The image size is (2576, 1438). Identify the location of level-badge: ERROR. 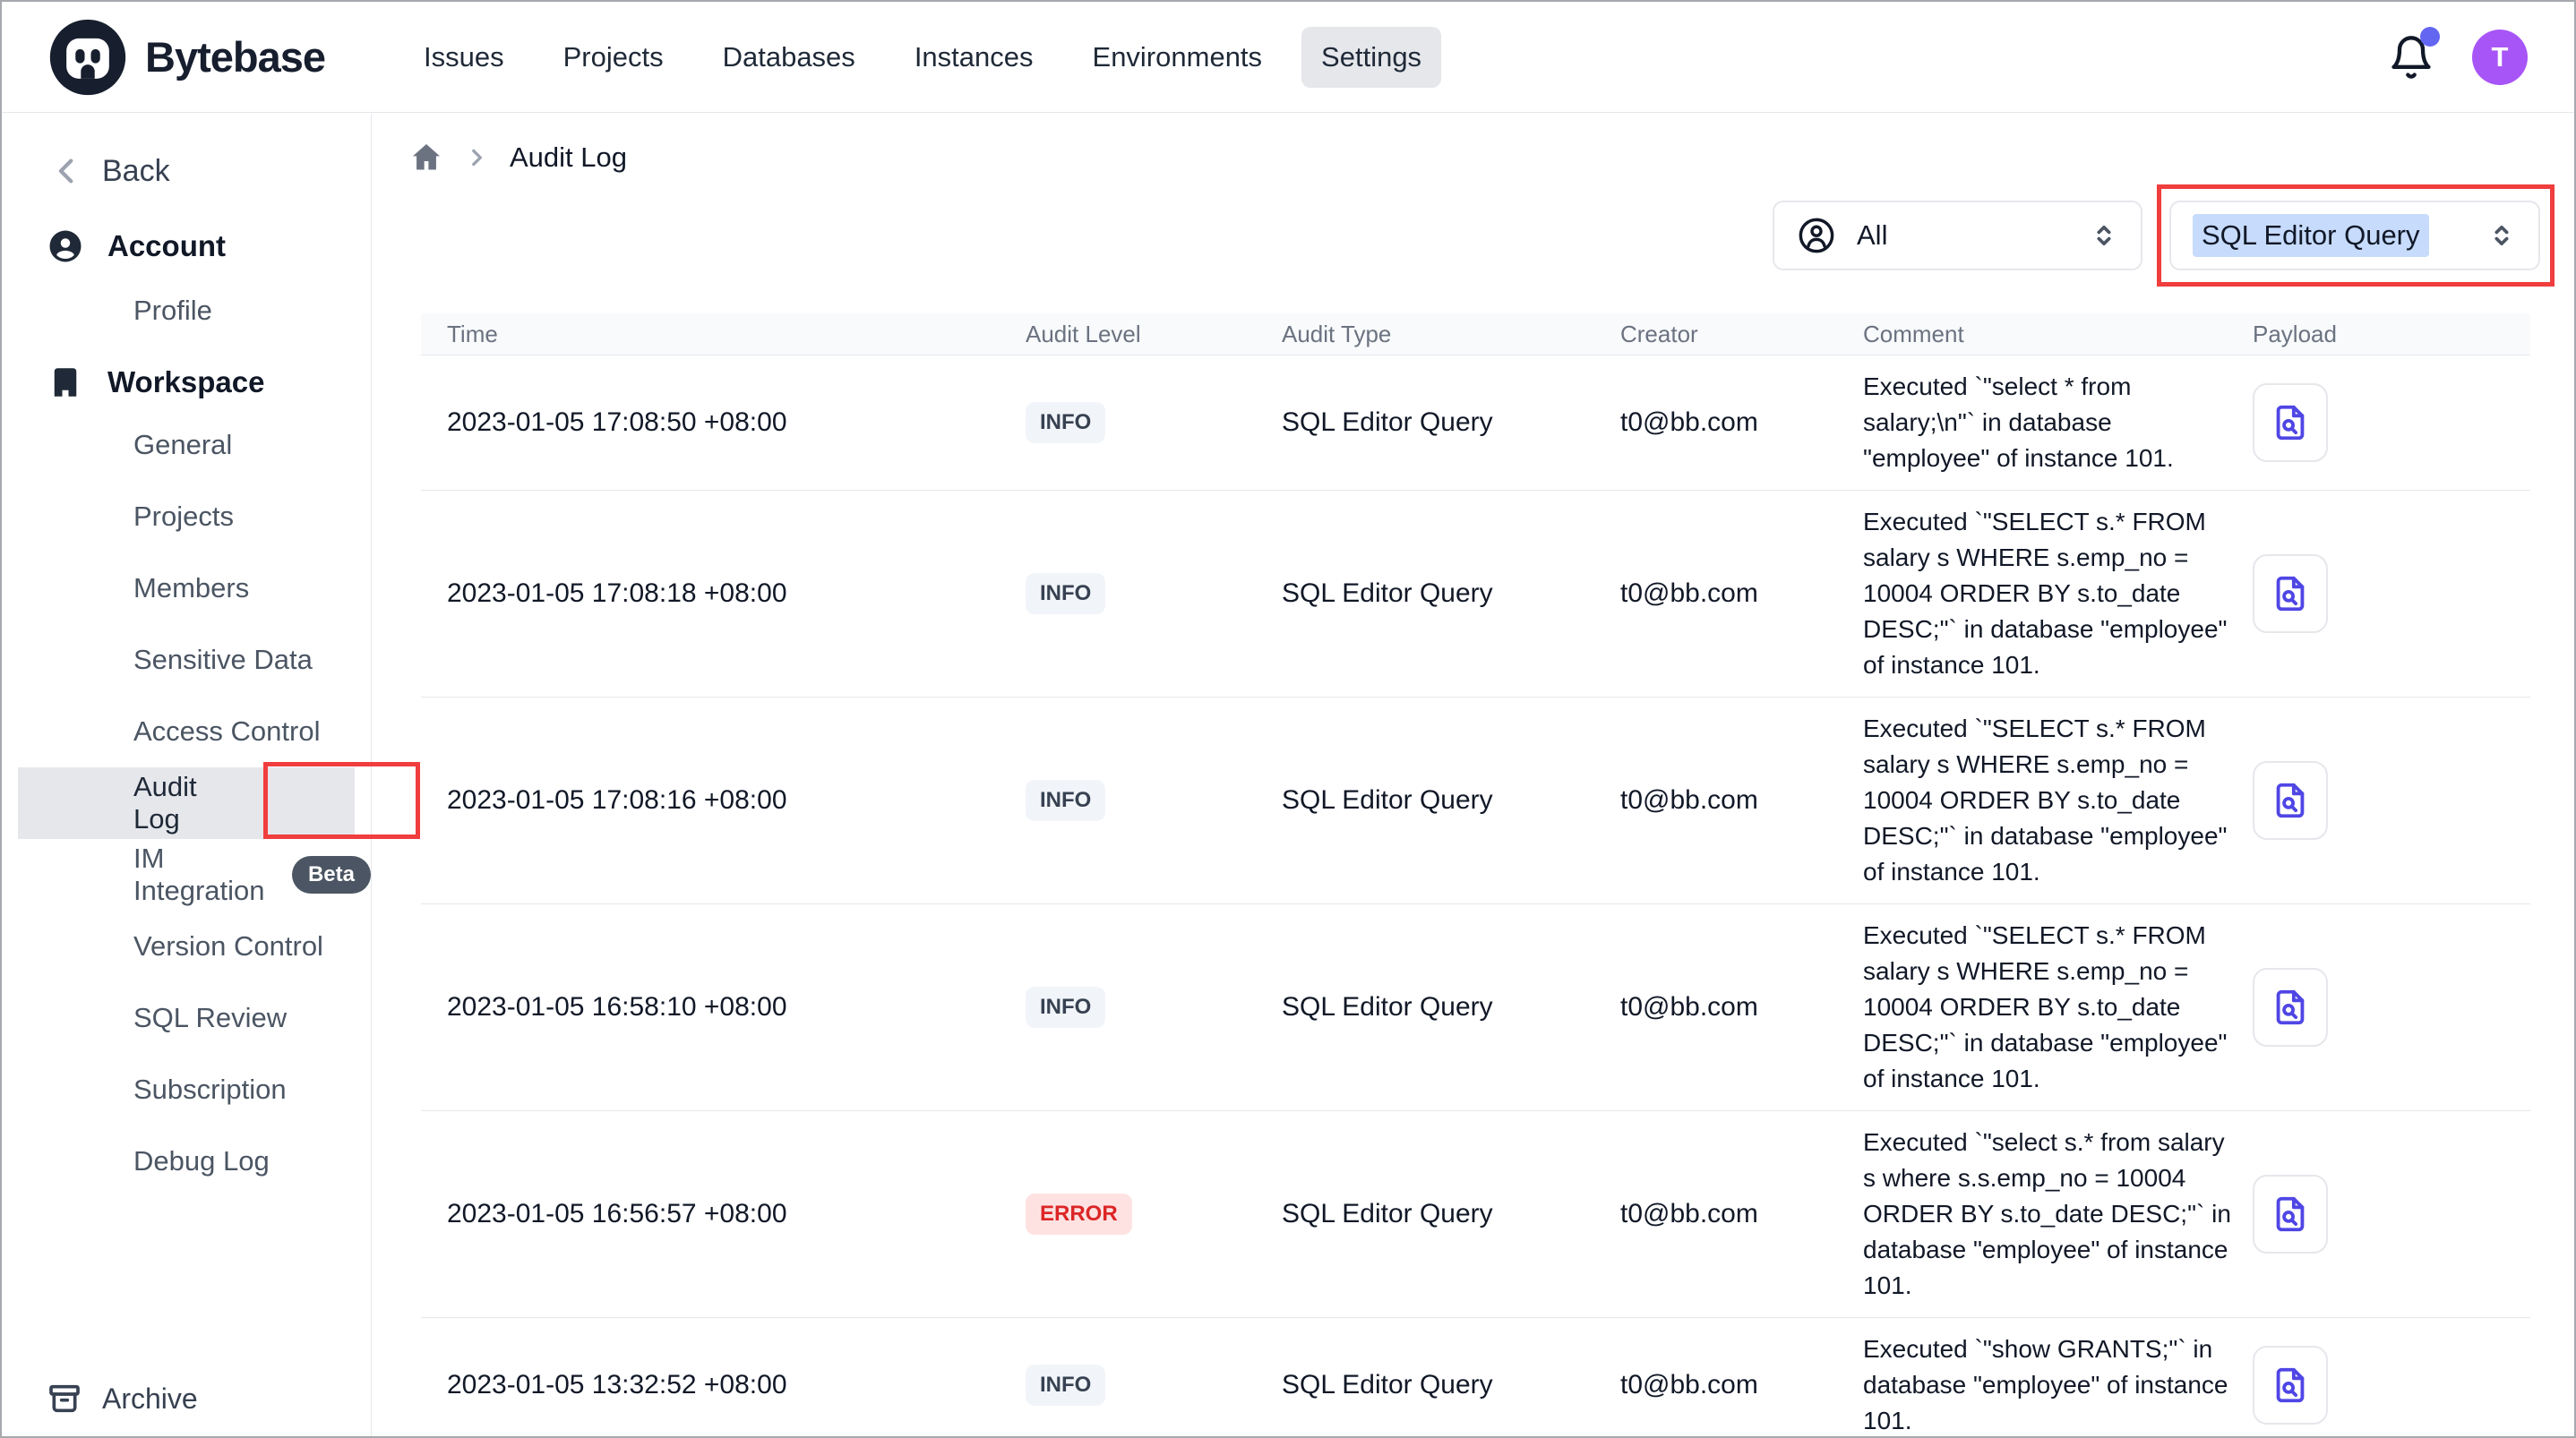
(1079, 1214).